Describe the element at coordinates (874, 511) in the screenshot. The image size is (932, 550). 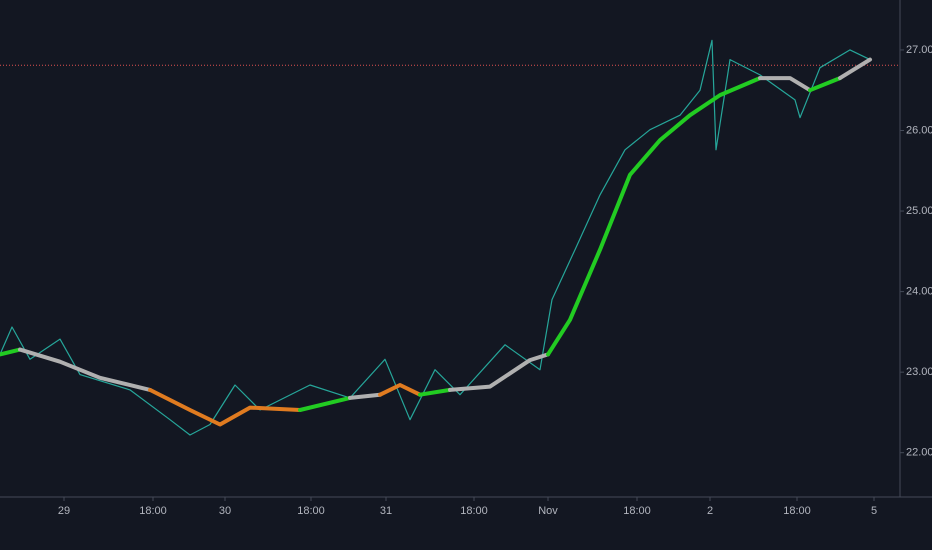
I see `x-tick-label: 5` at that location.